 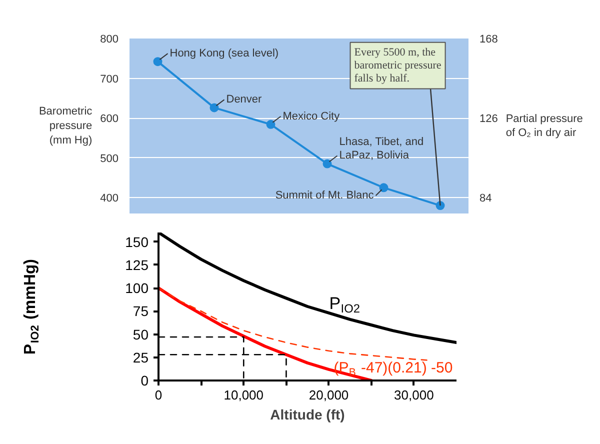 What do you see at coordinates (144, 380) in the screenshot?
I see `y-tick-label: 0` at bounding box center [144, 380].